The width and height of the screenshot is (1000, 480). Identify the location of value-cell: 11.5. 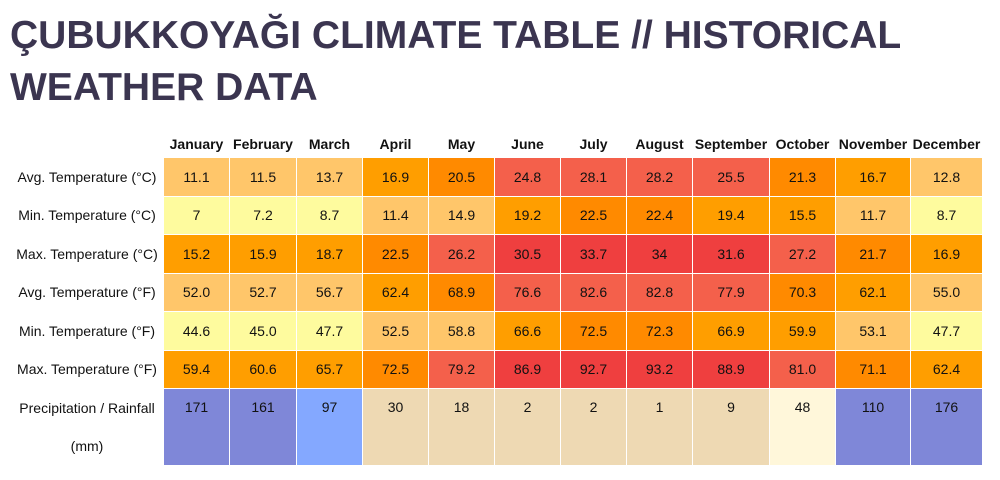
(263, 177).